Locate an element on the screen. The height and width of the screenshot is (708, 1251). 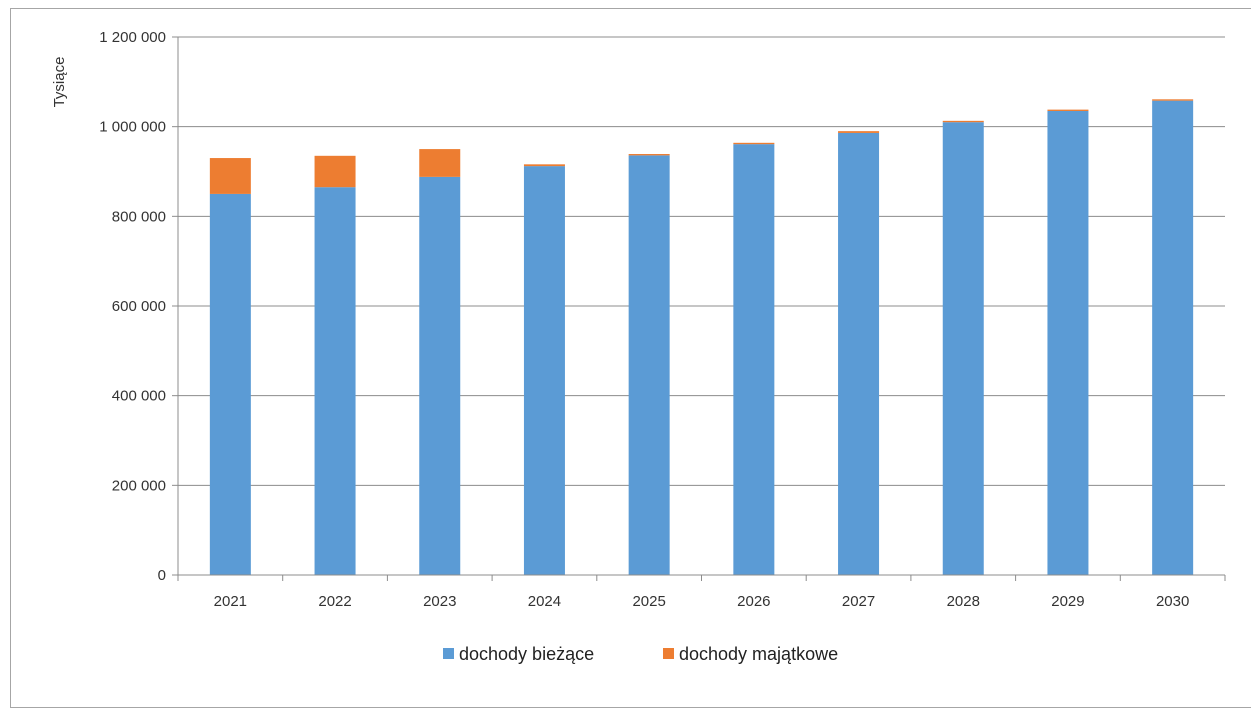
x-tick-label: 2027 is located at coordinates (858, 601).